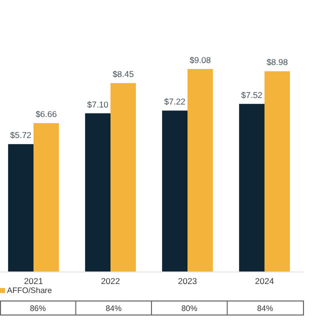 Image resolution: width=328 pixels, height=320 pixels. Describe the element at coordinates (29, 290) in the screenshot. I see `legend-label: AFFO/Share` at that location.